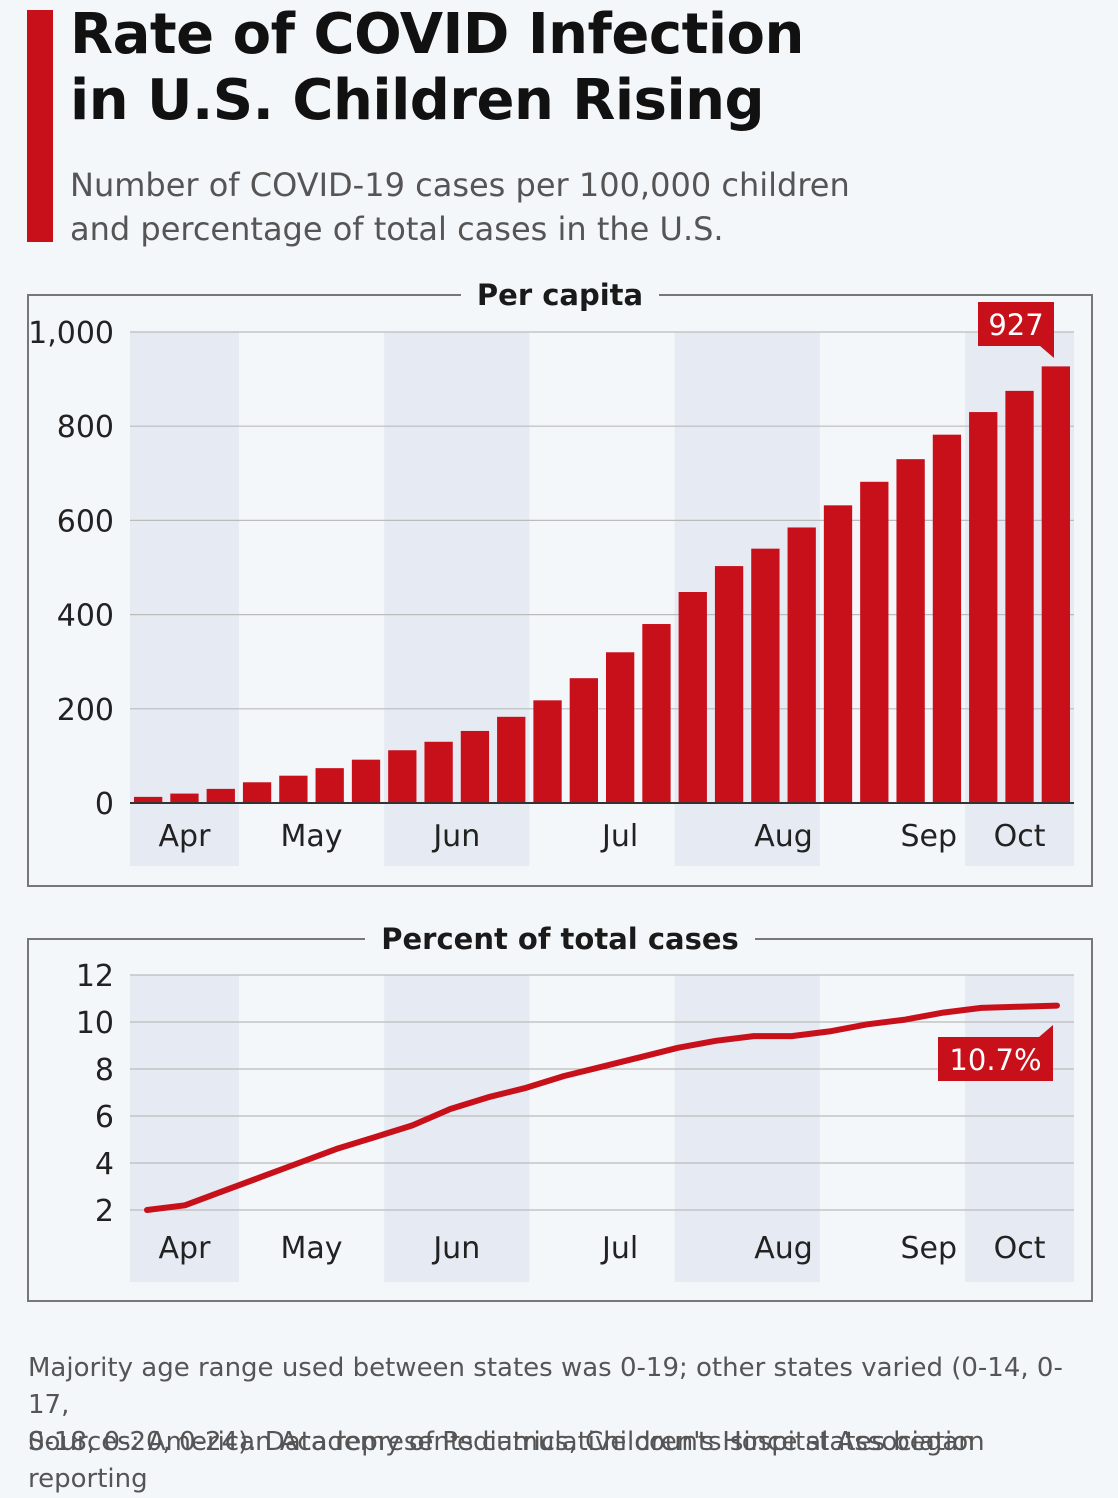 The height and width of the screenshot is (1498, 1118). Describe the element at coordinates (85, 427) in the screenshot. I see `y-tick-label: 800` at that location.